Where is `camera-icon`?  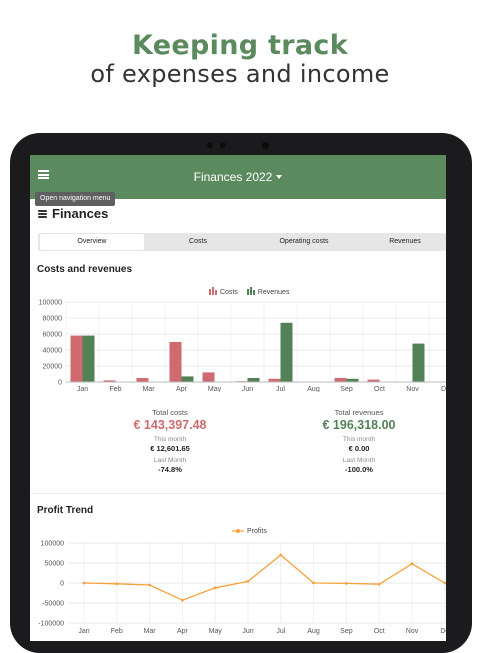 camera-icon is located at coordinates (265, 145).